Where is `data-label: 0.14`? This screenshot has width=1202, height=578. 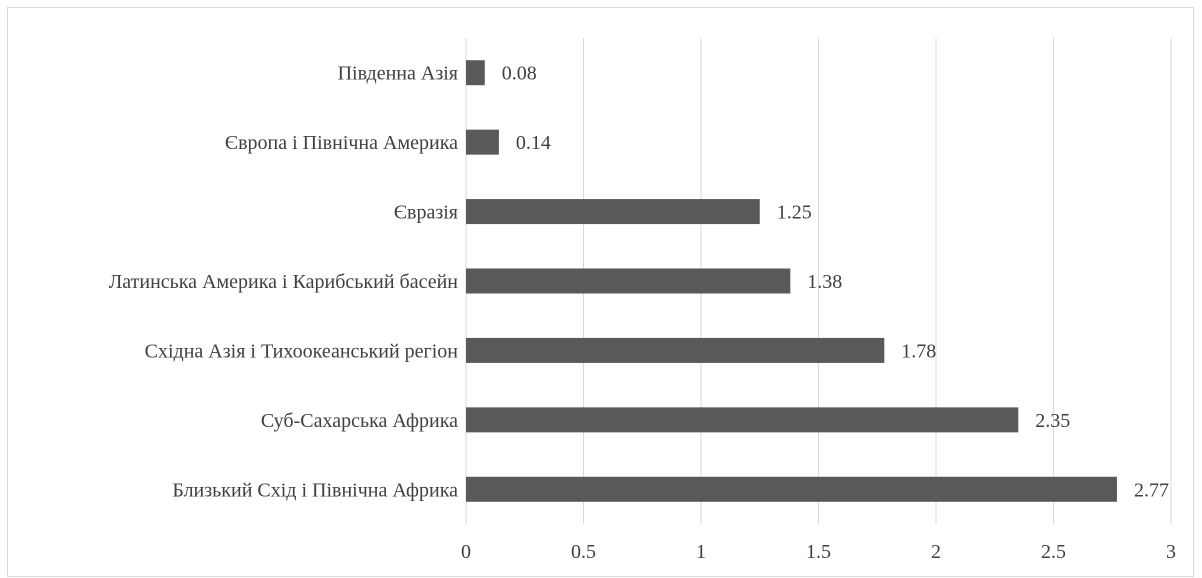 data-label: 0.14 is located at coordinates (533, 143).